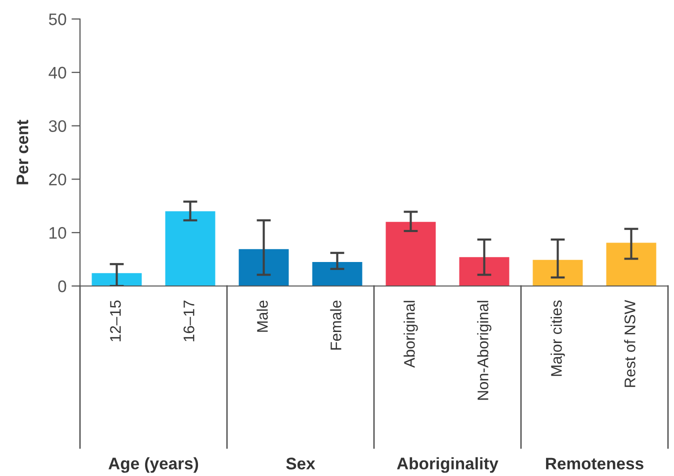  I want to click on x-tick-label: Aboriginal, so click(411, 334).